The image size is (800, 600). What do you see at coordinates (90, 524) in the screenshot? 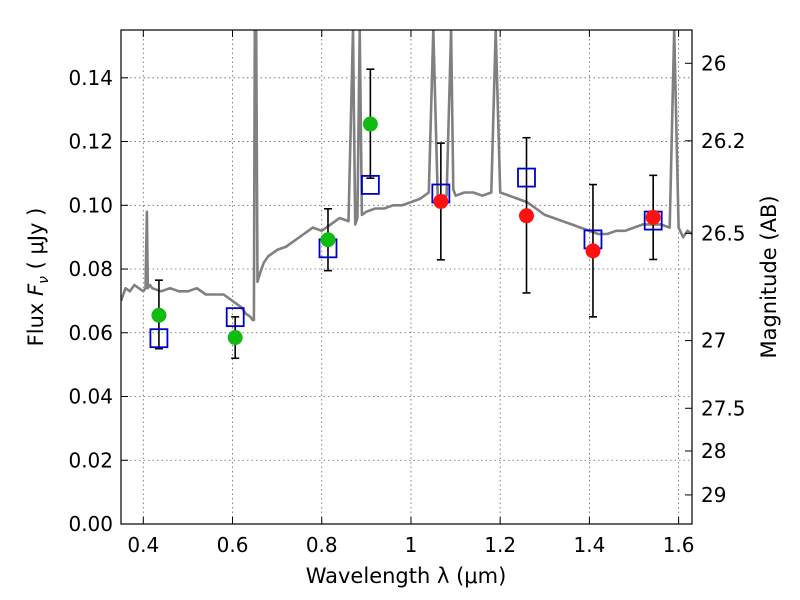
I see `y-tick-label: 0.00` at bounding box center [90, 524].